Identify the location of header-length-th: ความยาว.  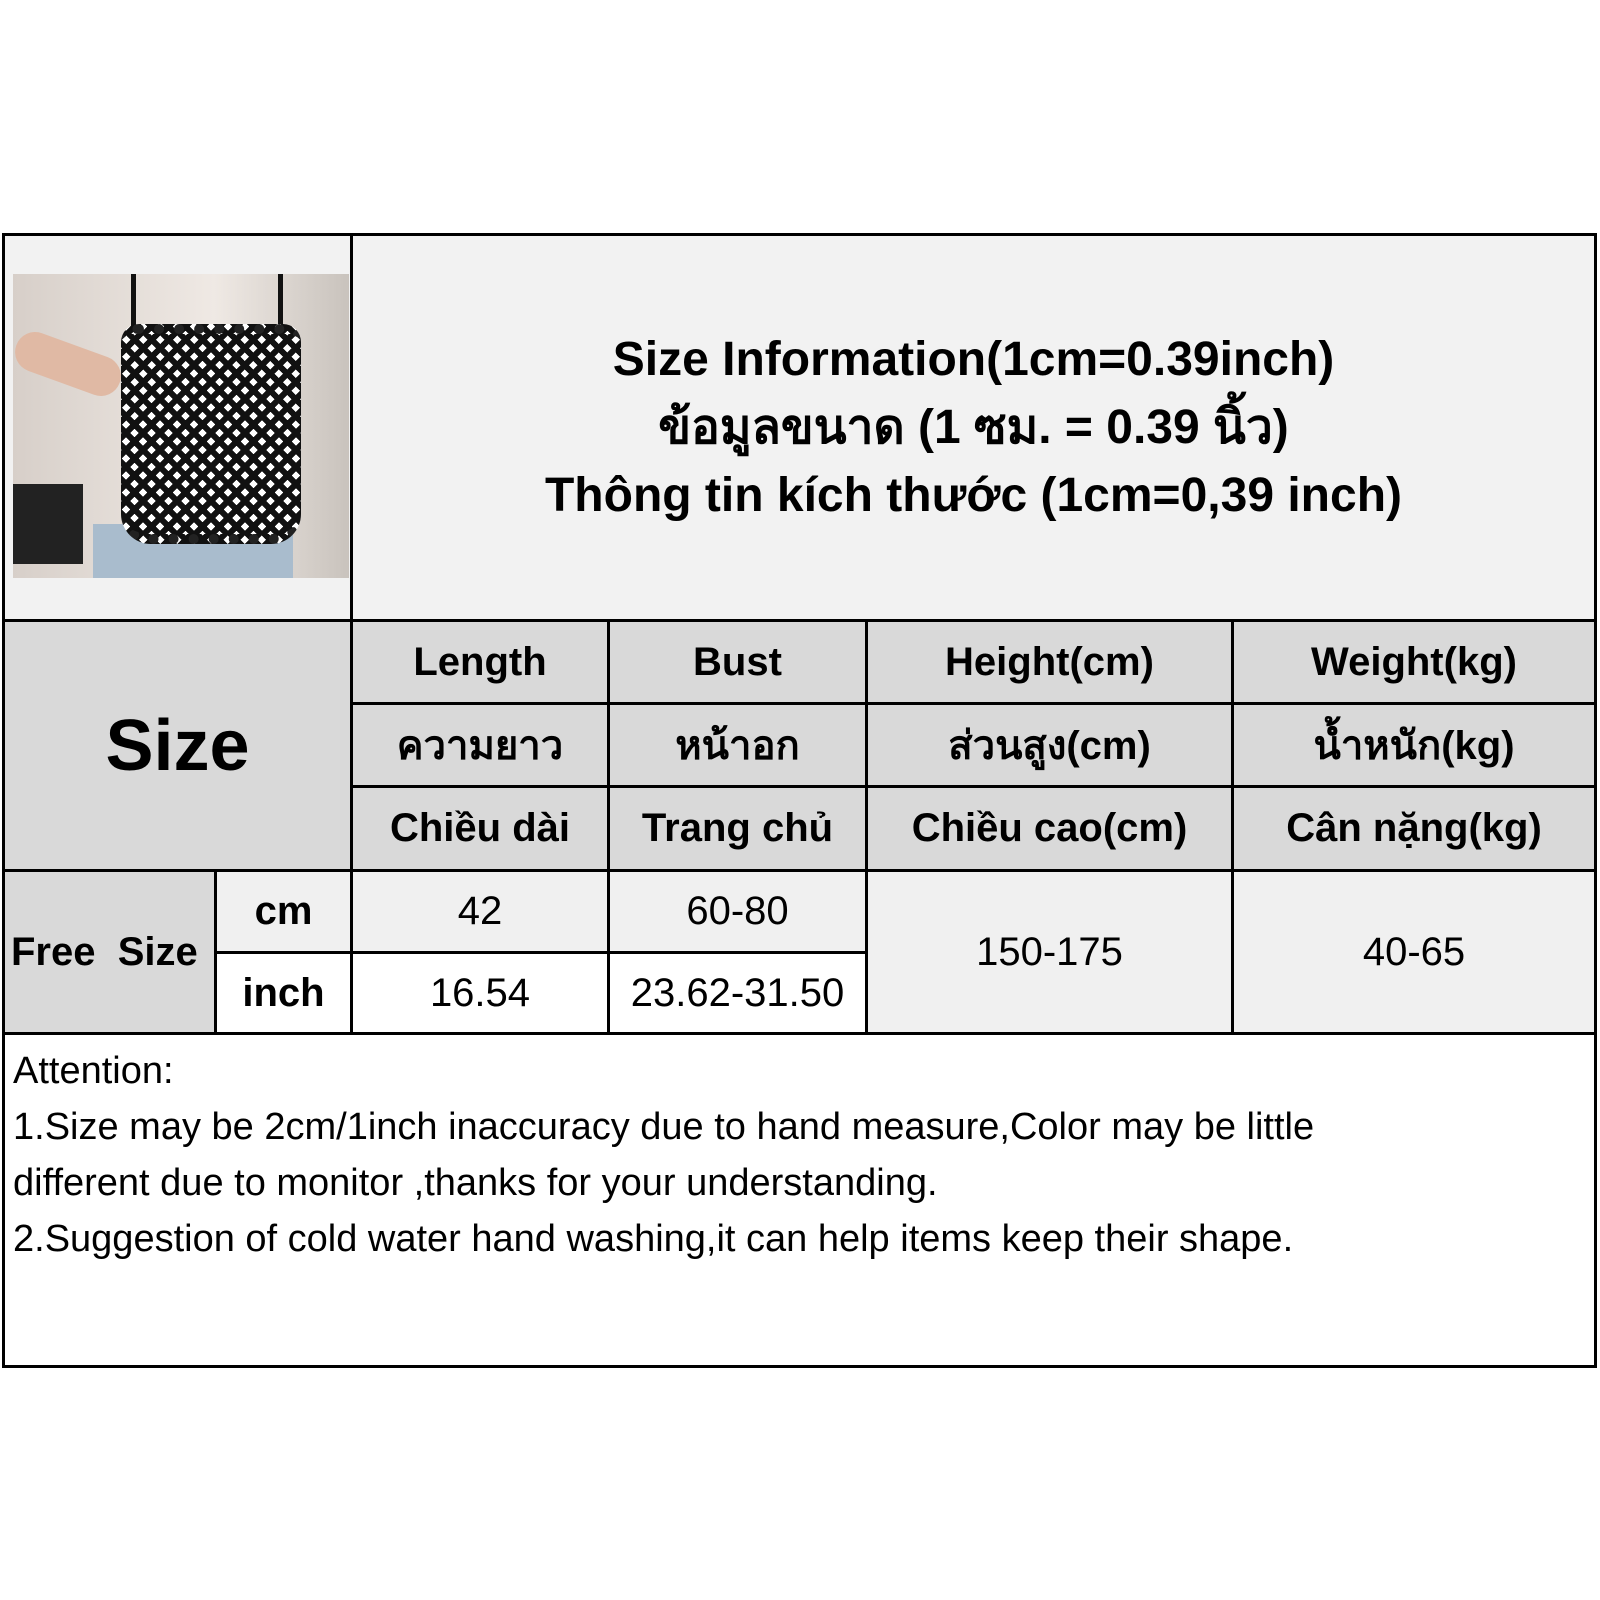
(480, 745).